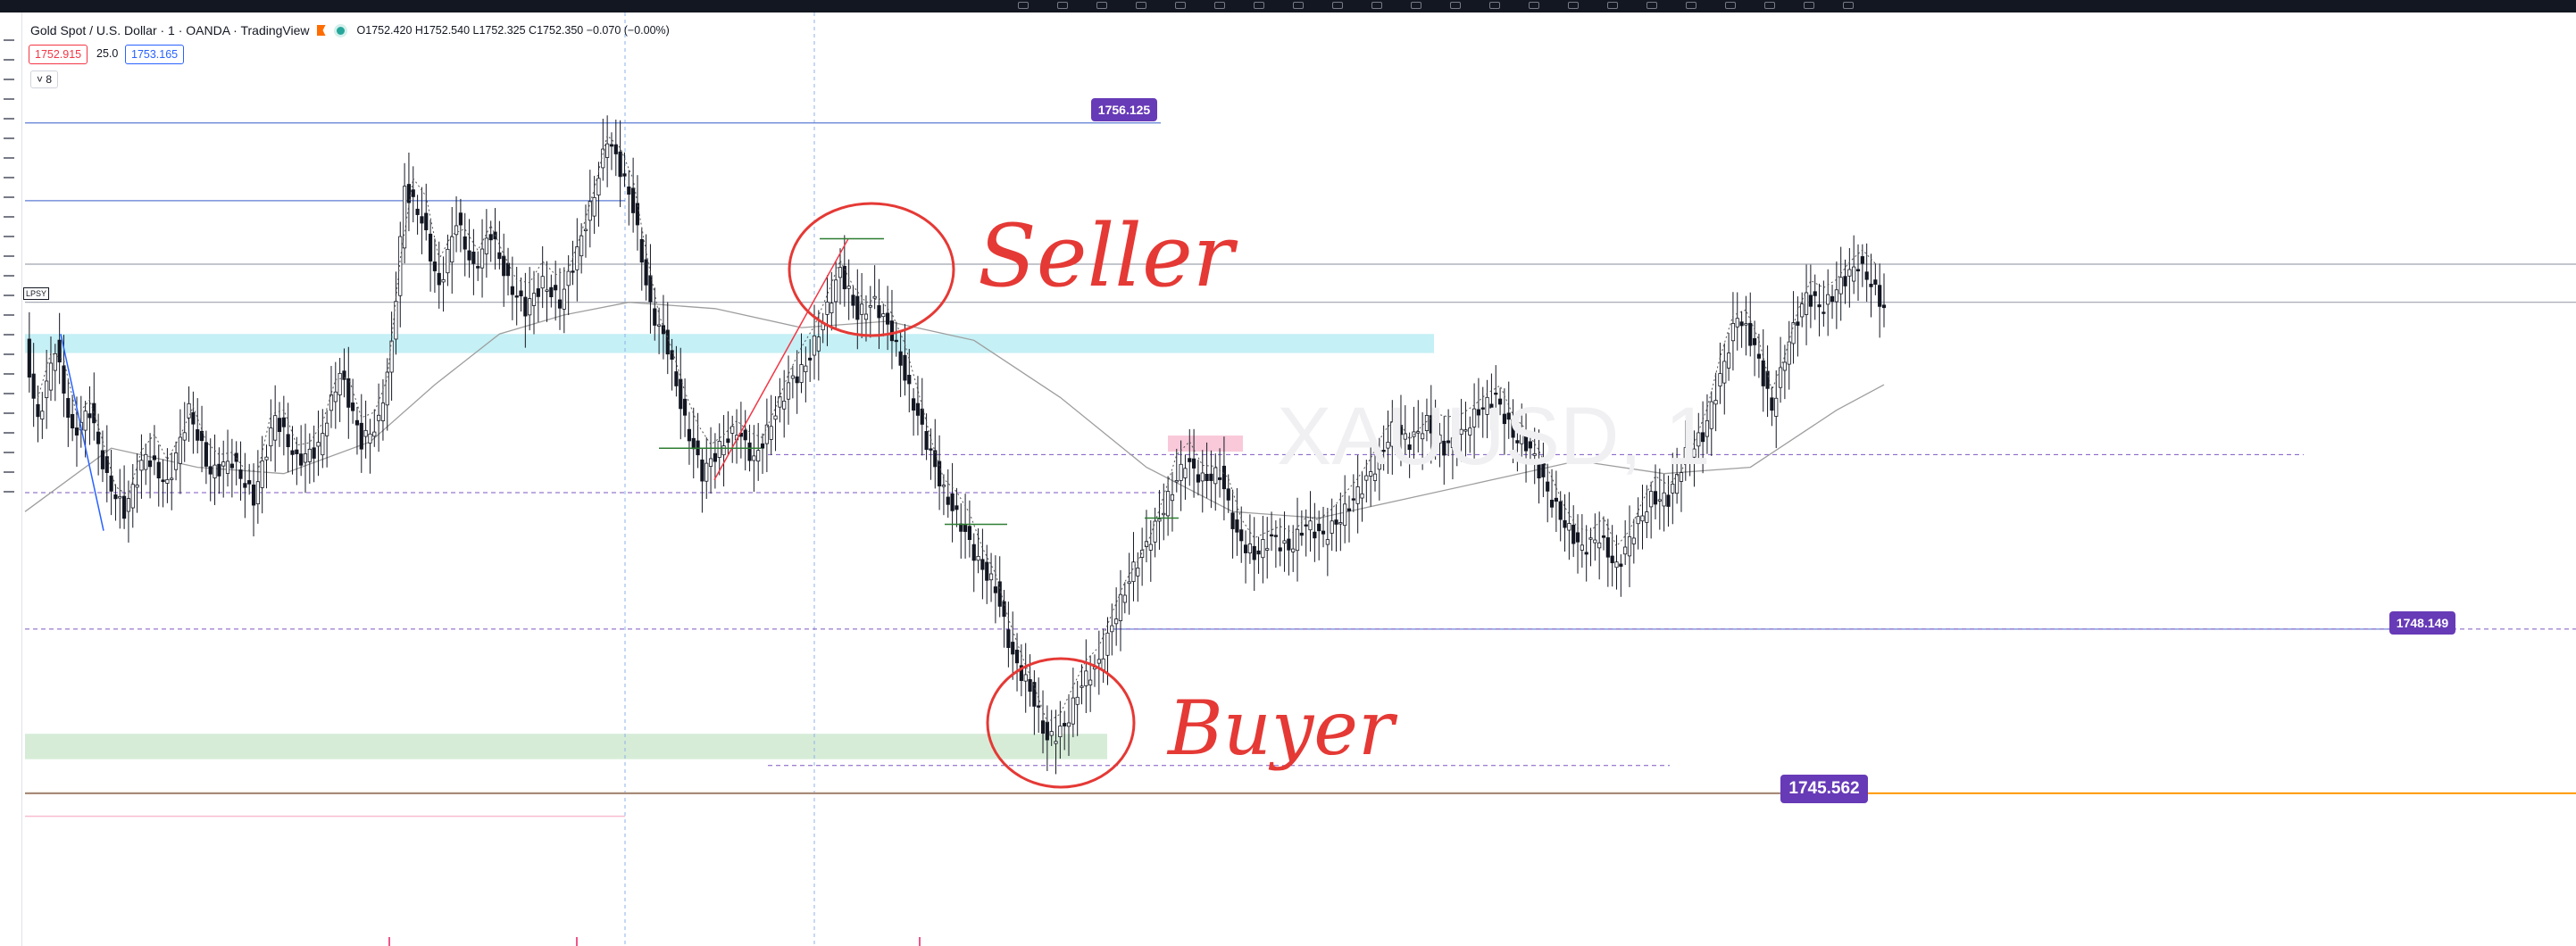 The image size is (2576, 946). I want to click on buy-price-button: 1753.165, so click(155, 54).